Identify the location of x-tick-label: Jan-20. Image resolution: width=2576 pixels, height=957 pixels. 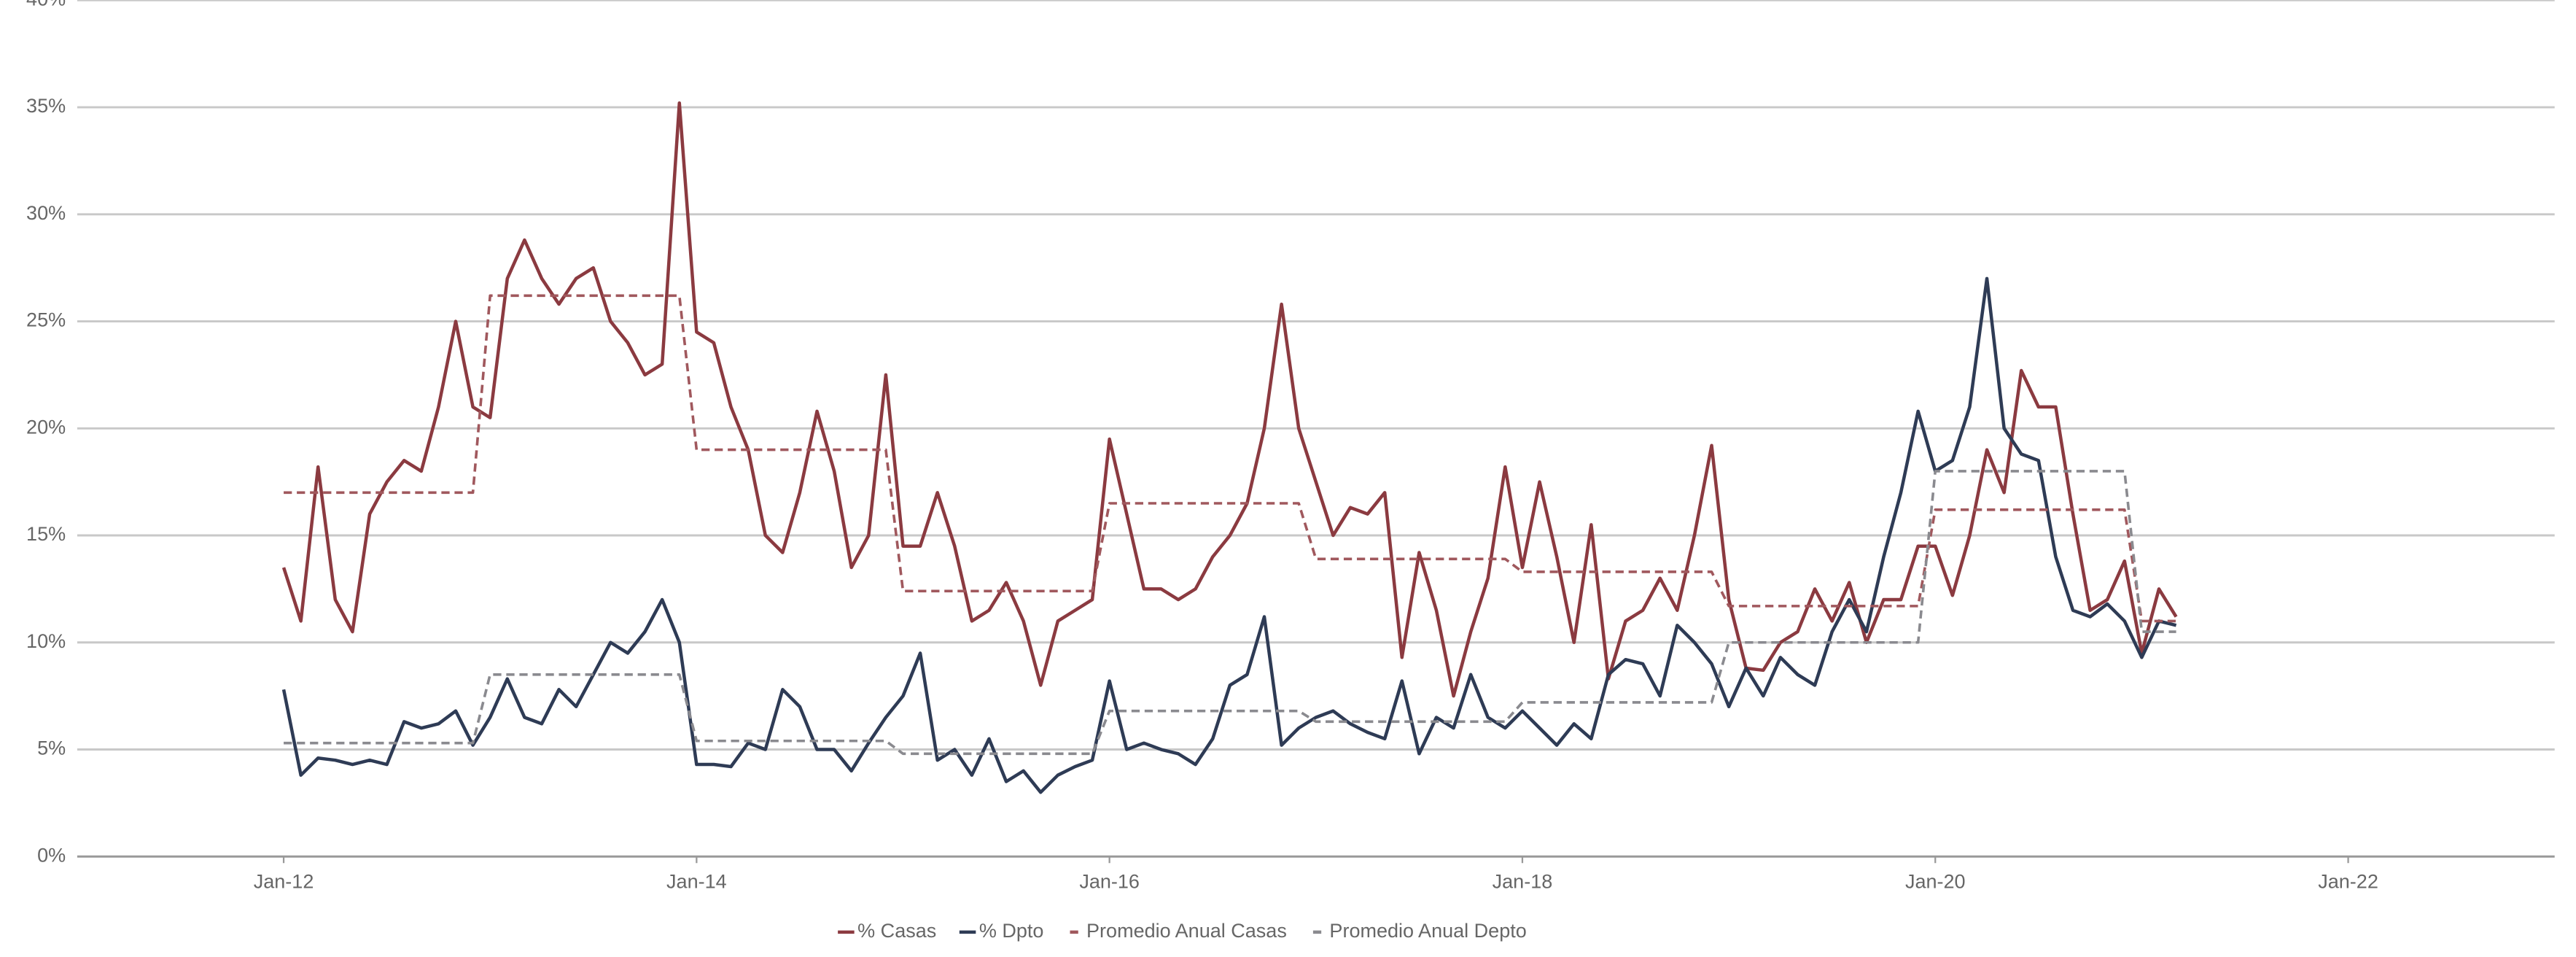
(1935, 881).